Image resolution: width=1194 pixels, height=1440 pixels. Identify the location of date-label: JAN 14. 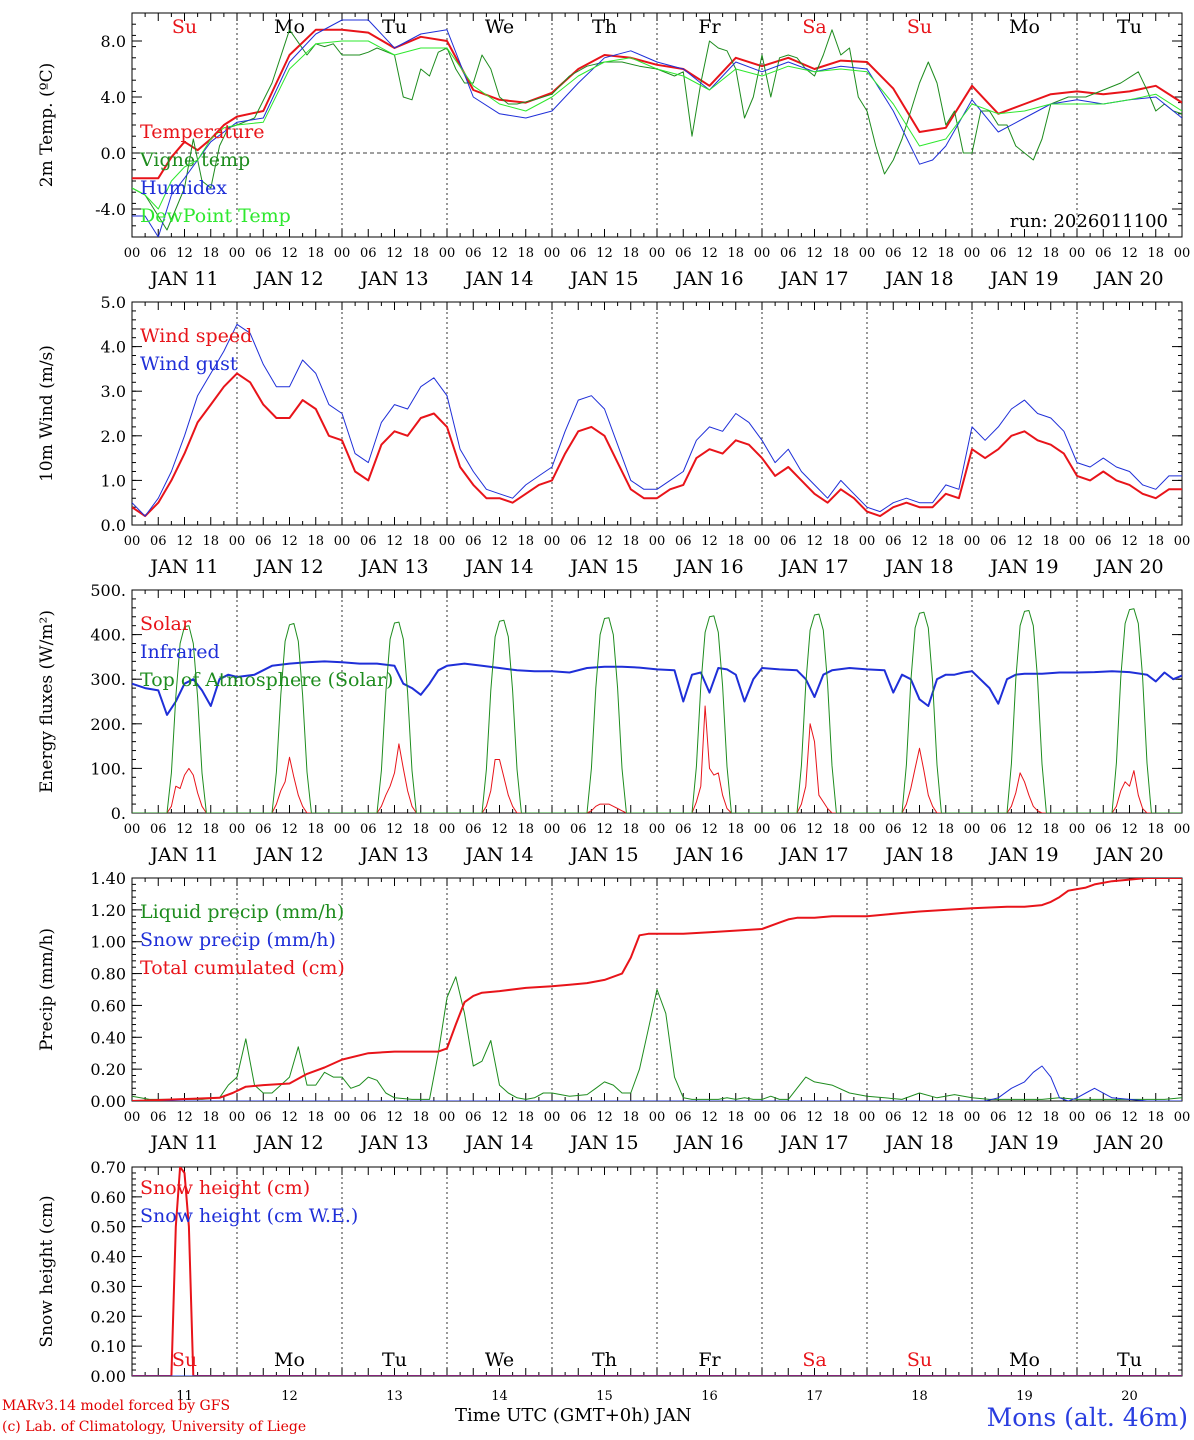
(498, 855).